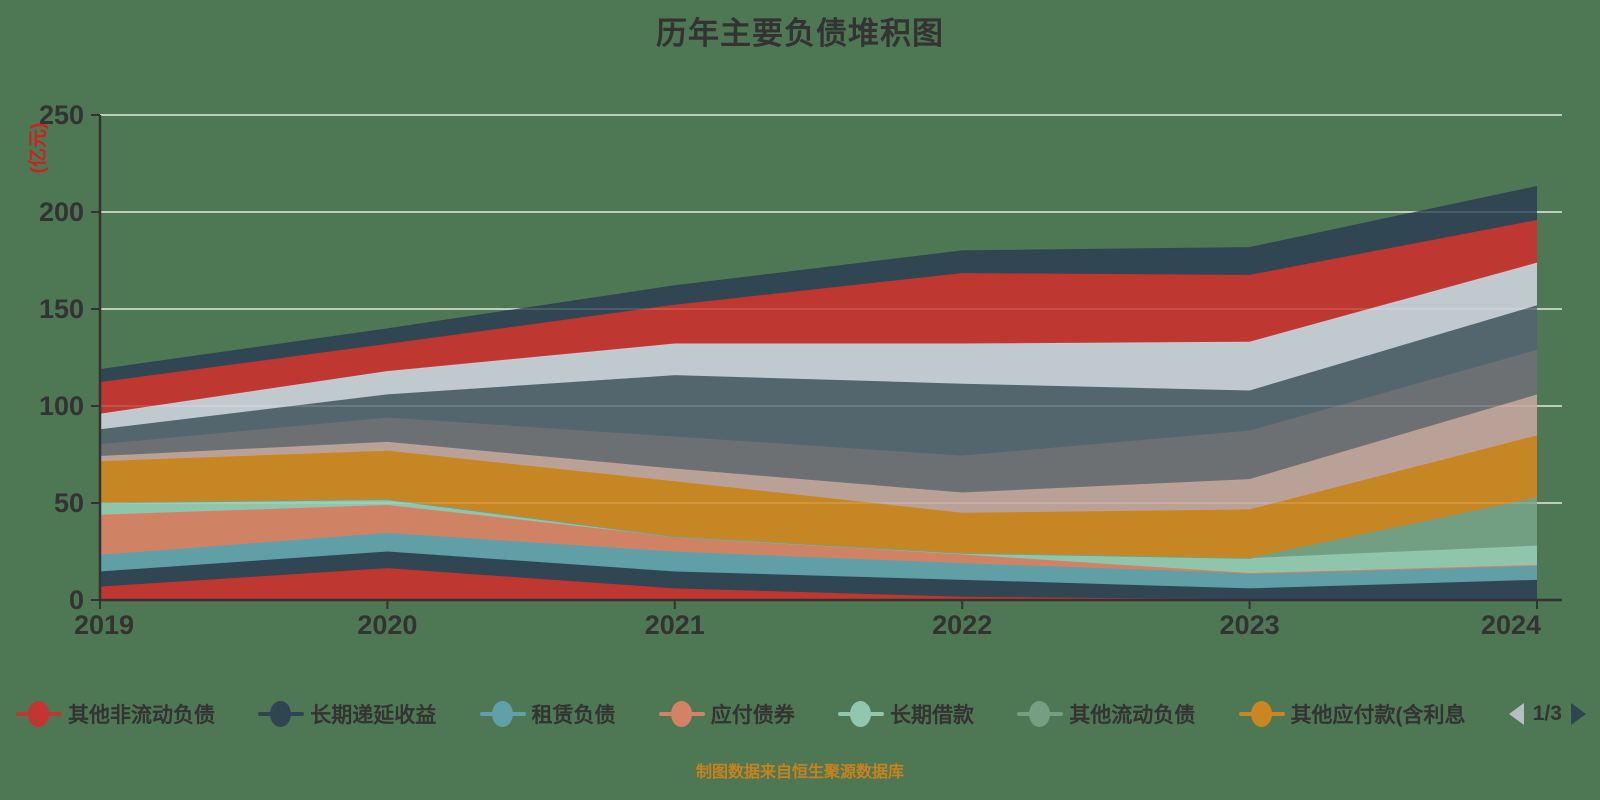 The width and height of the screenshot is (1600, 800). I want to click on x-tick-label-2020: 2020, so click(387, 625).